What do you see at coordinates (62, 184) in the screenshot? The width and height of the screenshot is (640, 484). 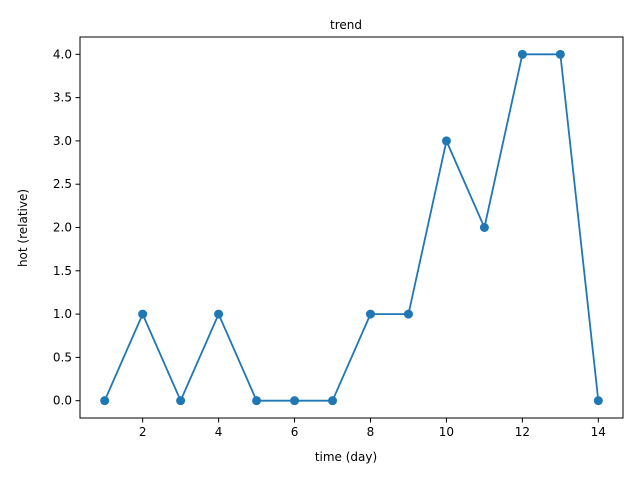 I see `y-tick-label: 2.5` at bounding box center [62, 184].